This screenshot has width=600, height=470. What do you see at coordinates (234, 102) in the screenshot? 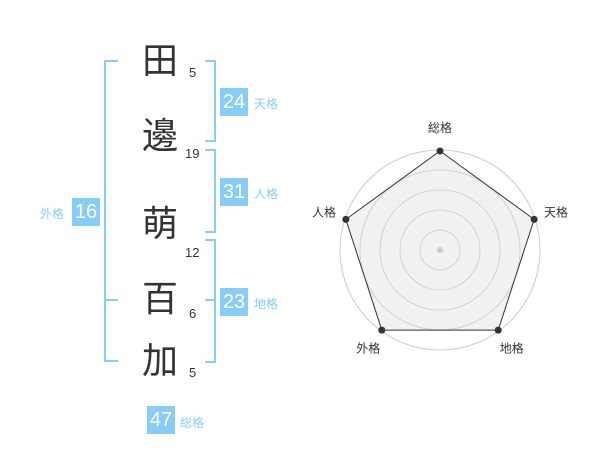
I see `tenkaku-value: 24` at bounding box center [234, 102].